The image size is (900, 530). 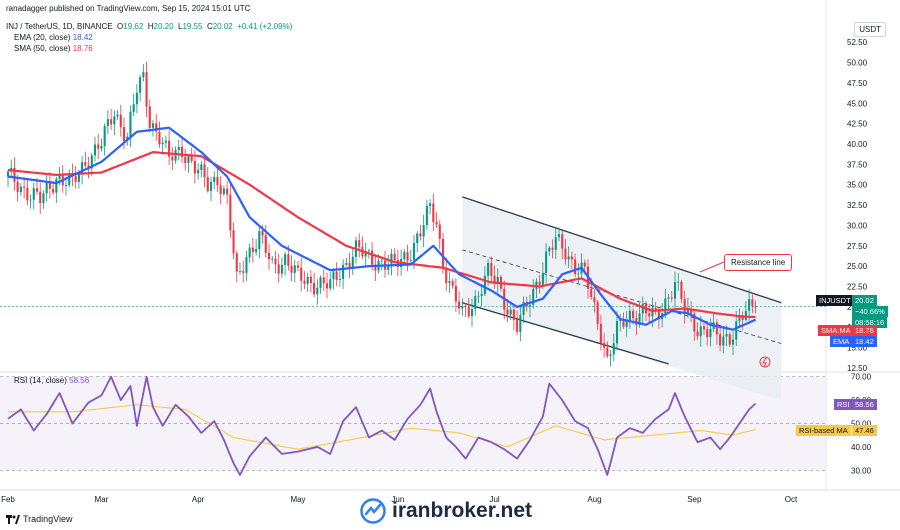 I want to click on channel-upper-line, so click(x=622, y=250).